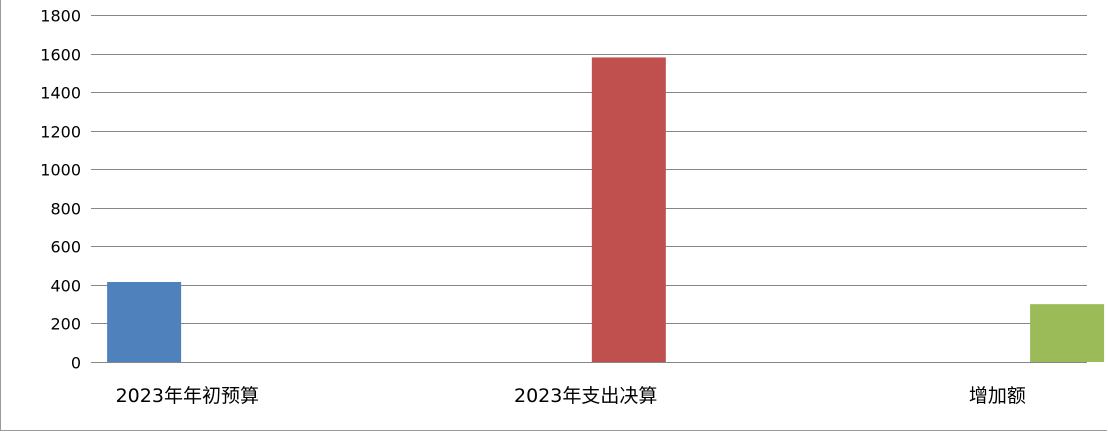  What do you see at coordinates (65, 286) in the screenshot?
I see `y-tick-label: 400` at bounding box center [65, 286].